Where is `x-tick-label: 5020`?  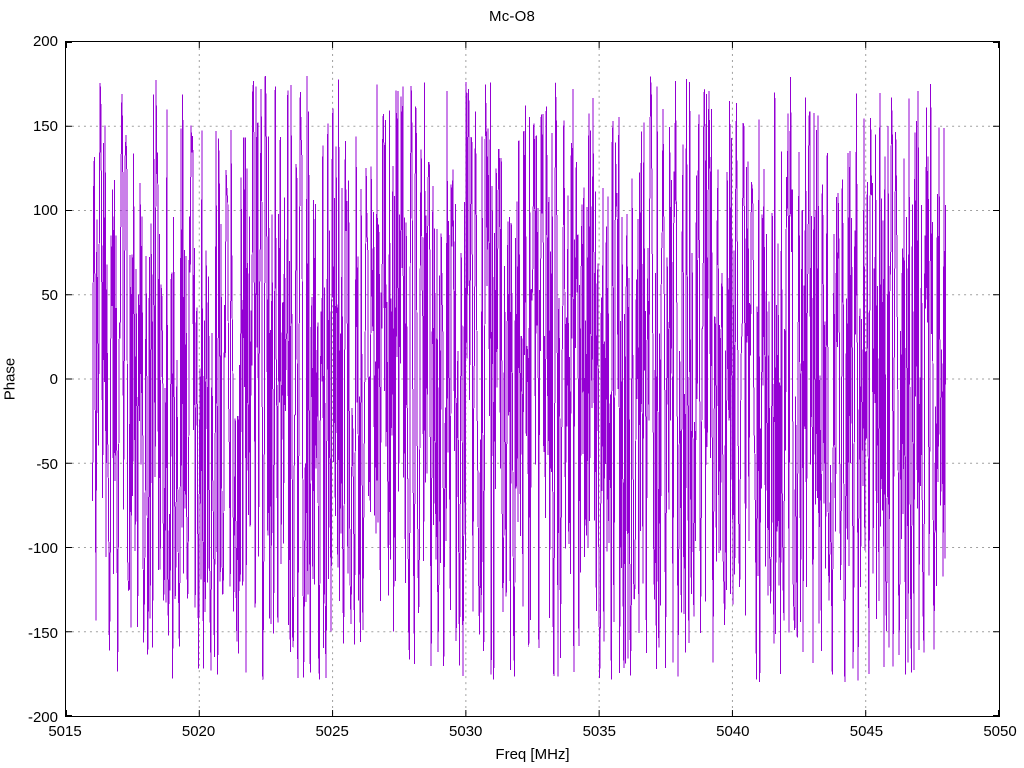
x-tick-label: 5020 is located at coordinates (198, 731).